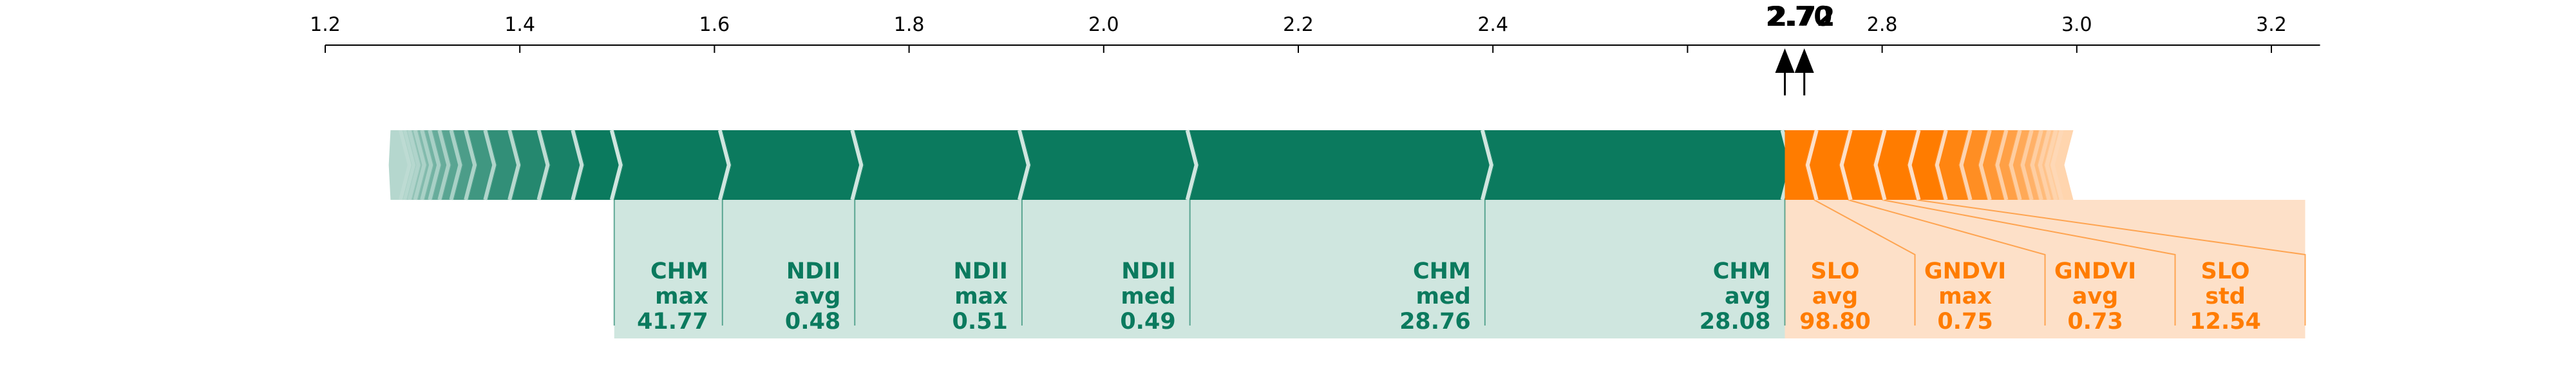 This screenshot has width=2576, height=390. Describe the element at coordinates (1298, 25) in the screenshot. I see `axis-tick-label: 2.2` at that location.